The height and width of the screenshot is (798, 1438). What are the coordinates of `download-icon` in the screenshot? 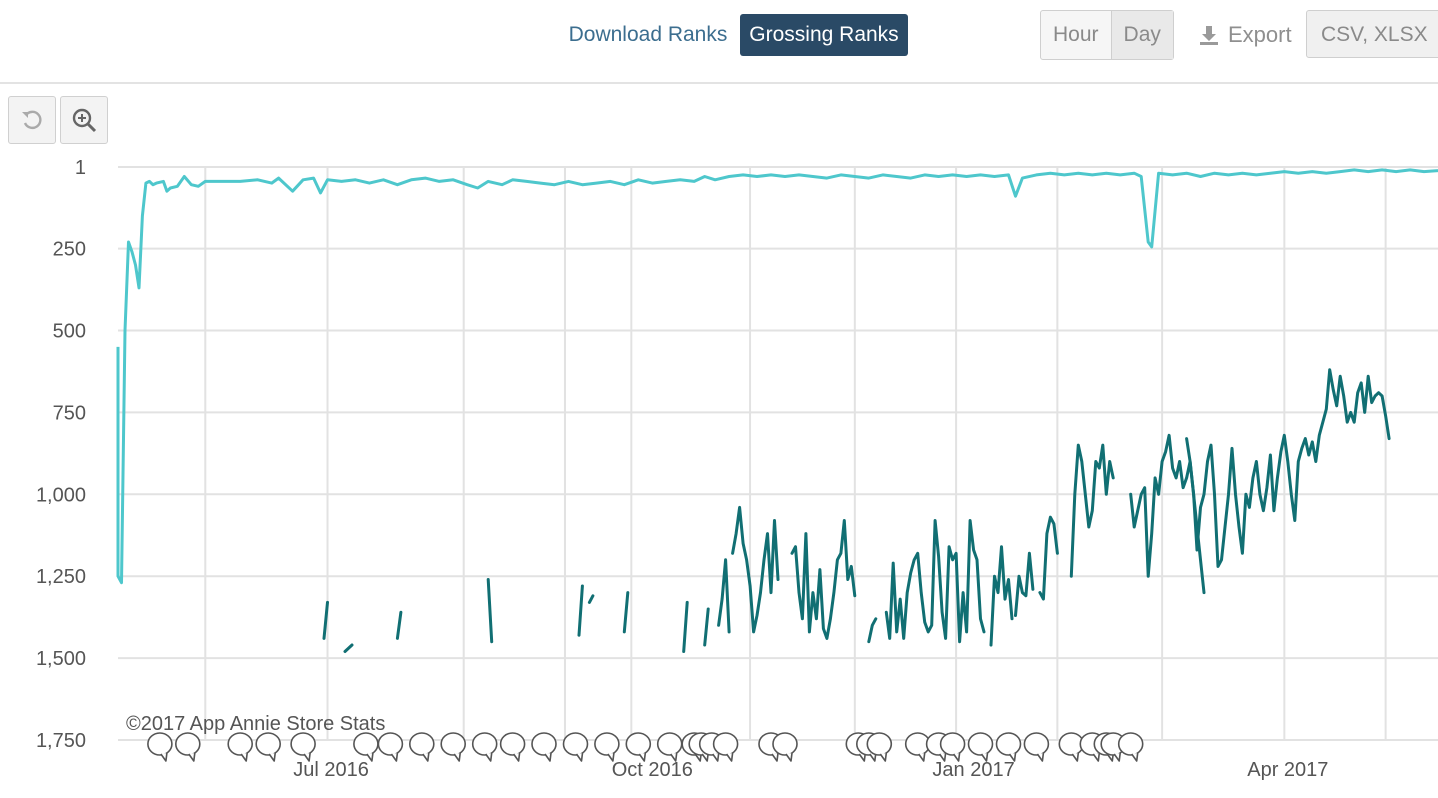 It's located at (1209, 35).